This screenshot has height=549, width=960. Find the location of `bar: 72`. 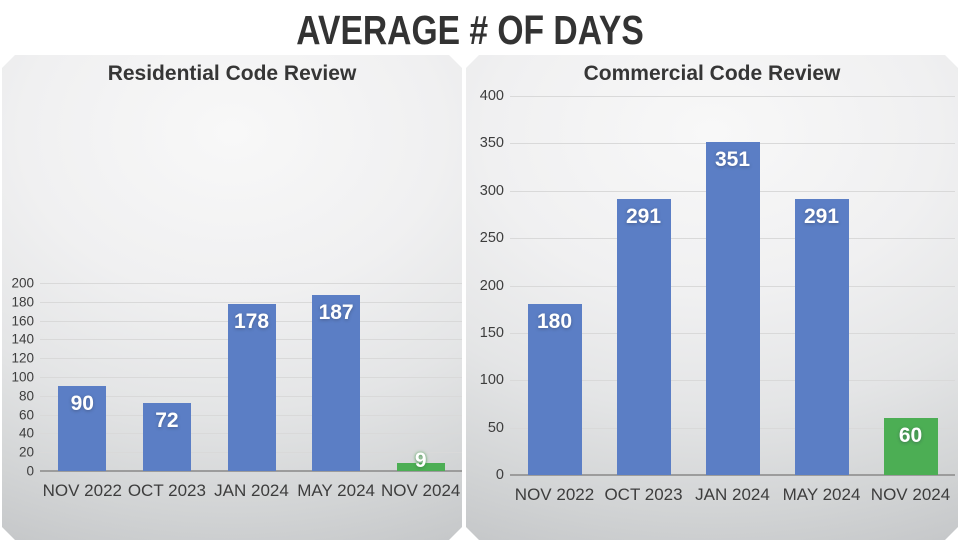

bar: 72 is located at coordinates (167, 437).